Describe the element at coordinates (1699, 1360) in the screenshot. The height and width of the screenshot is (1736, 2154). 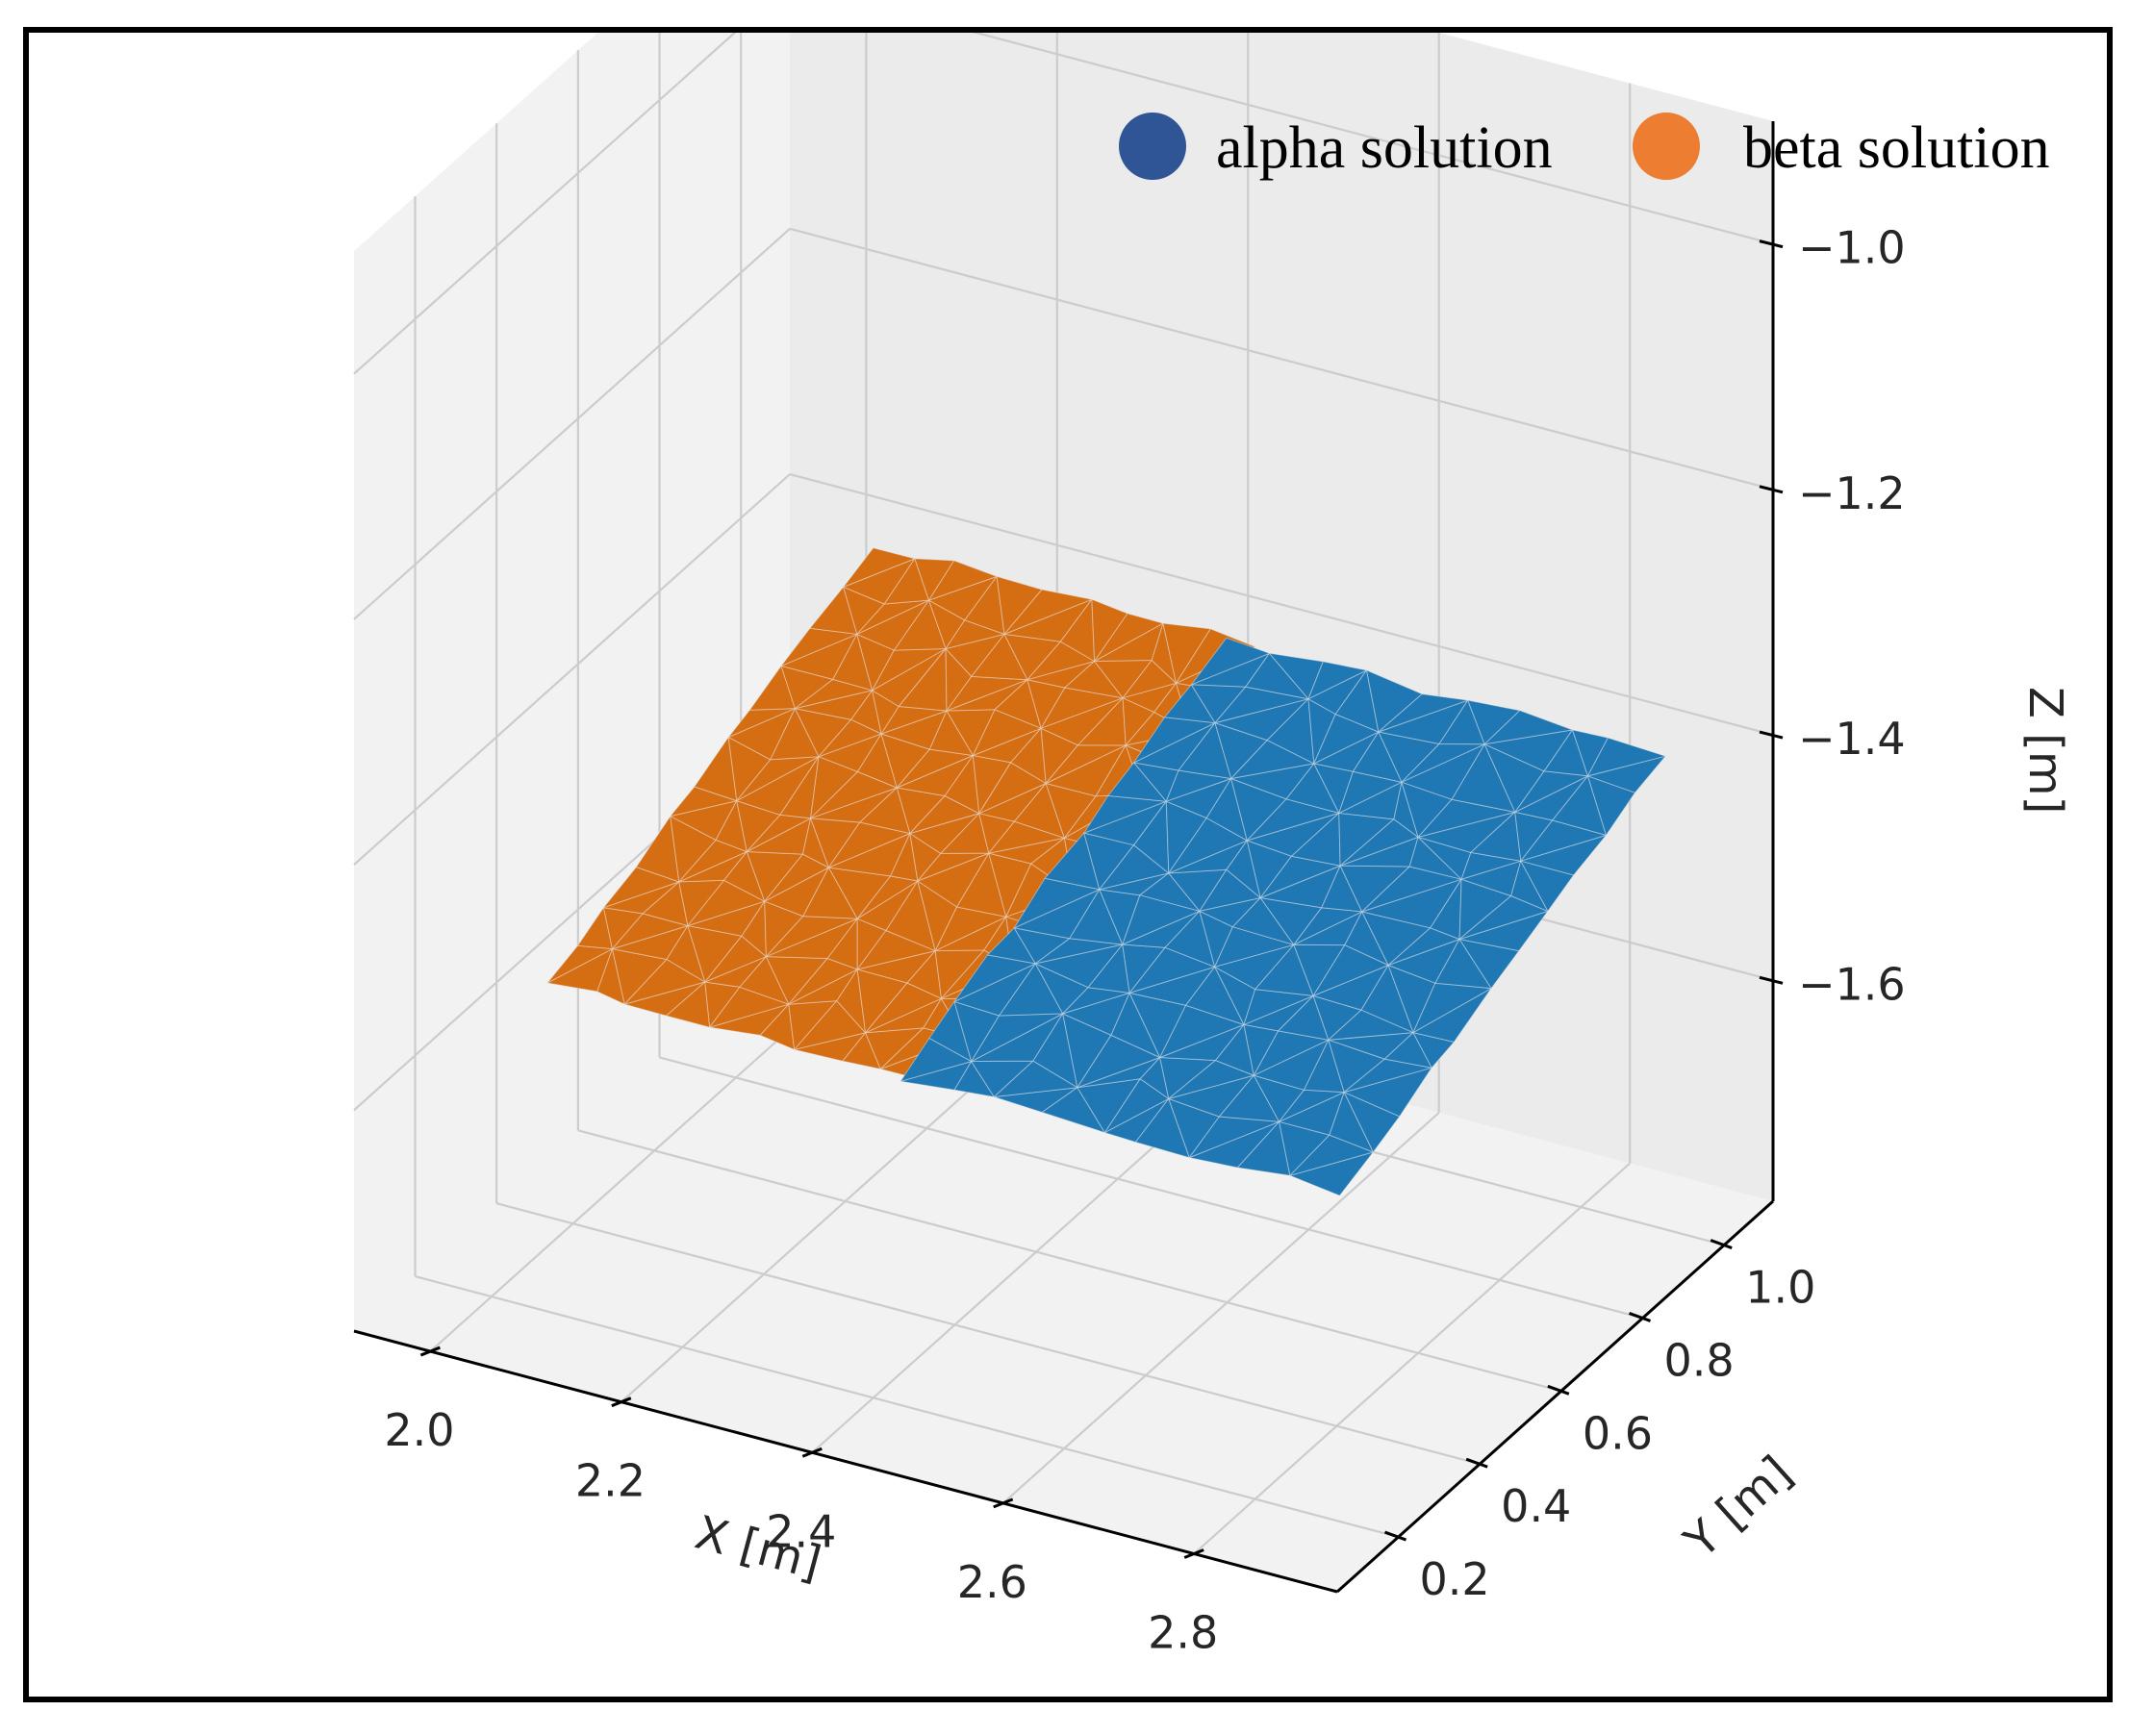
I see `y-tick-label: 0.8` at that location.